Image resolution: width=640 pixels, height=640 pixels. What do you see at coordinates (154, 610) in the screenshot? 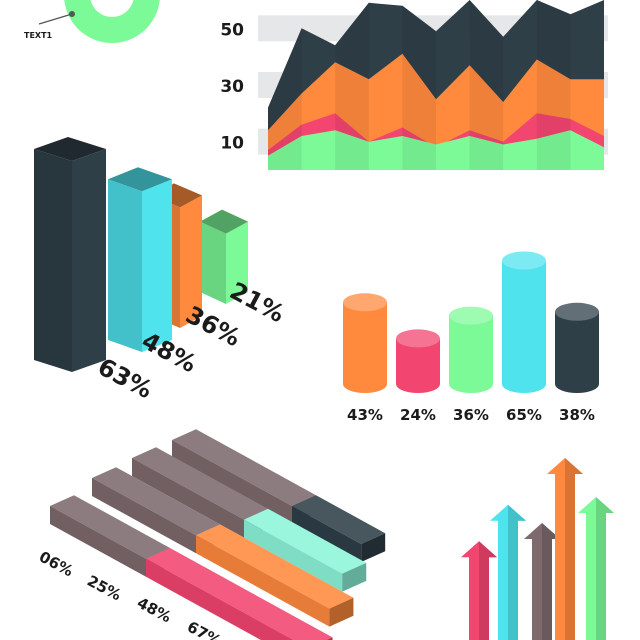
I see `hbar-value-label: 48%` at bounding box center [154, 610].